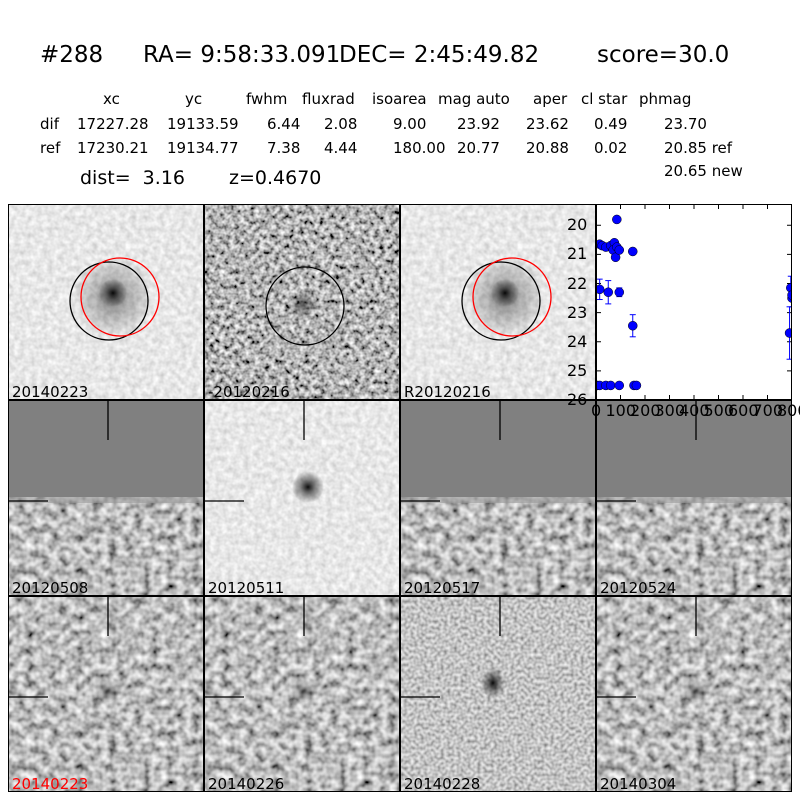 The image size is (800, 800). I want to click on stamp-date-label: 20140304, so click(638, 783).